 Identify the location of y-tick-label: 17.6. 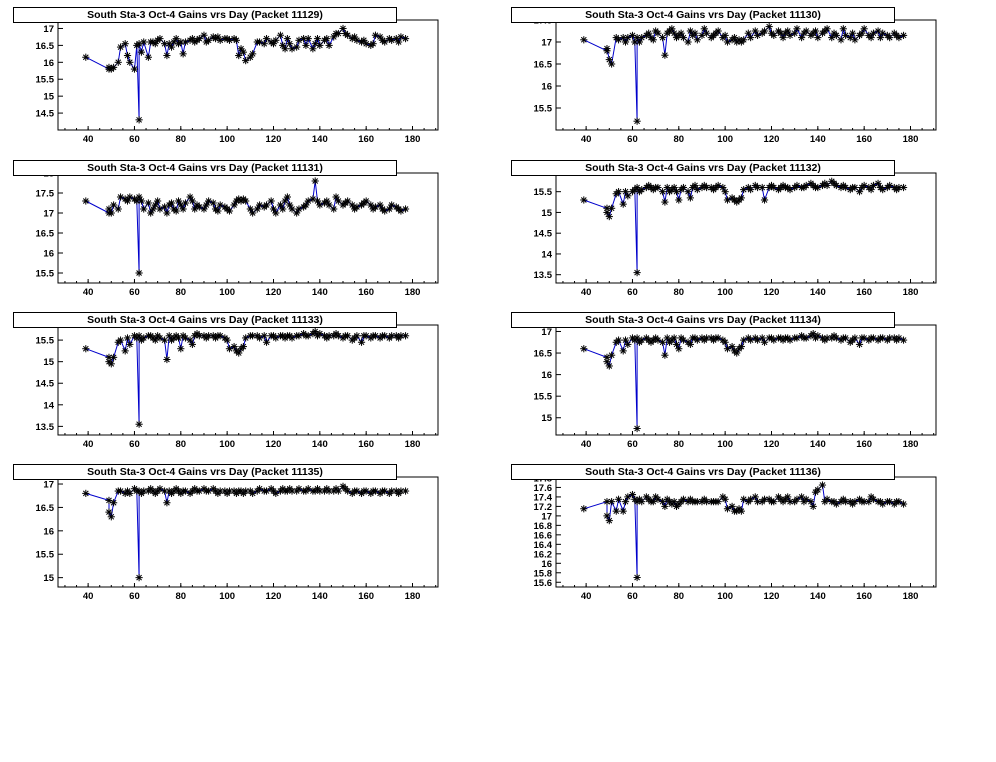
(543, 488).